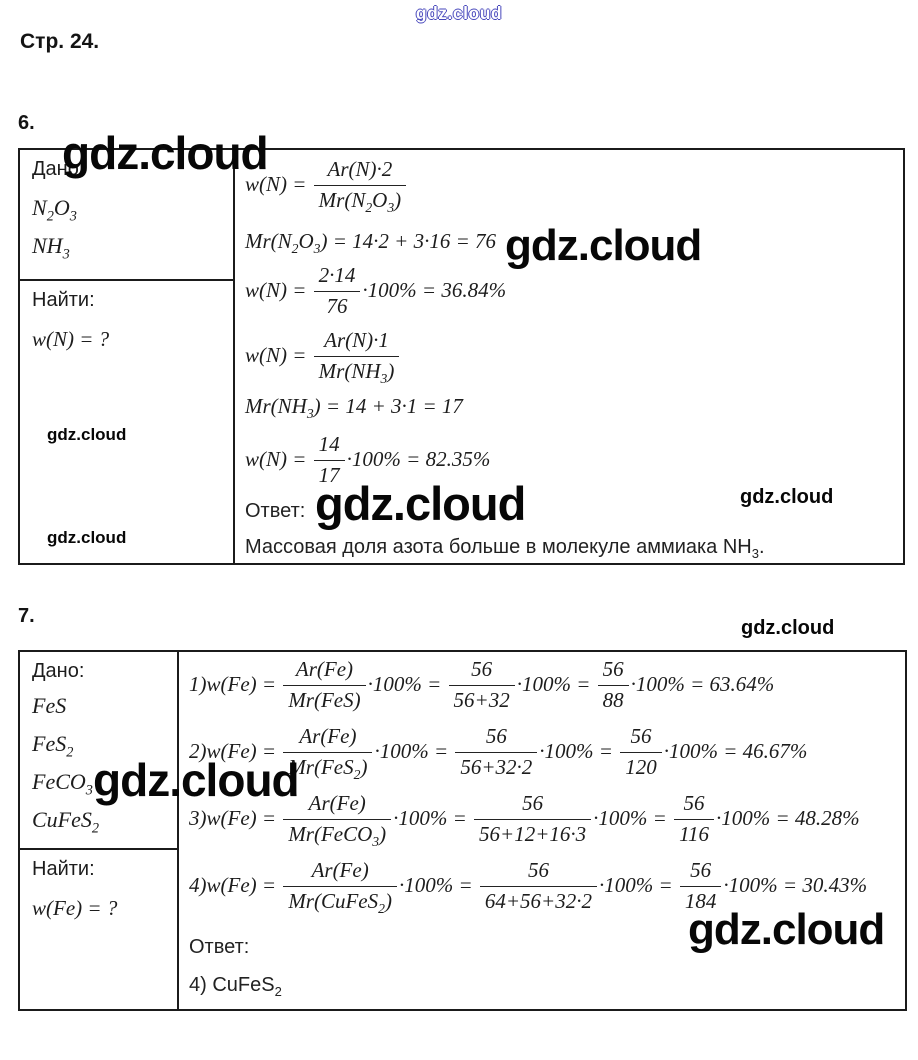  What do you see at coordinates (360, 186) in the screenshot?
I see `fraction: Ar(N)·2 Mr(N2O3)` at bounding box center [360, 186].